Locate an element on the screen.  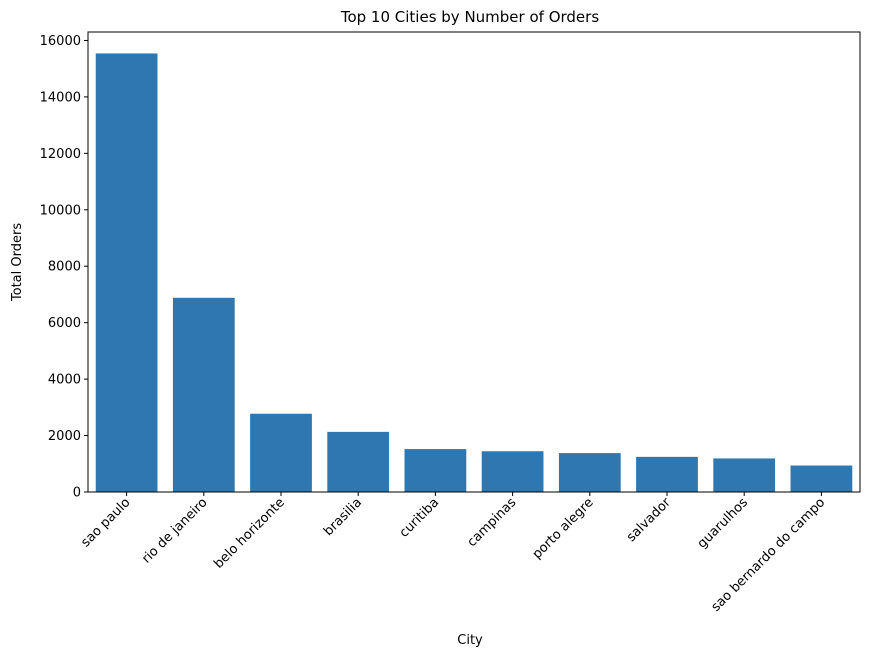
x-tick-label: salvador is located at coordinates (649, 520).